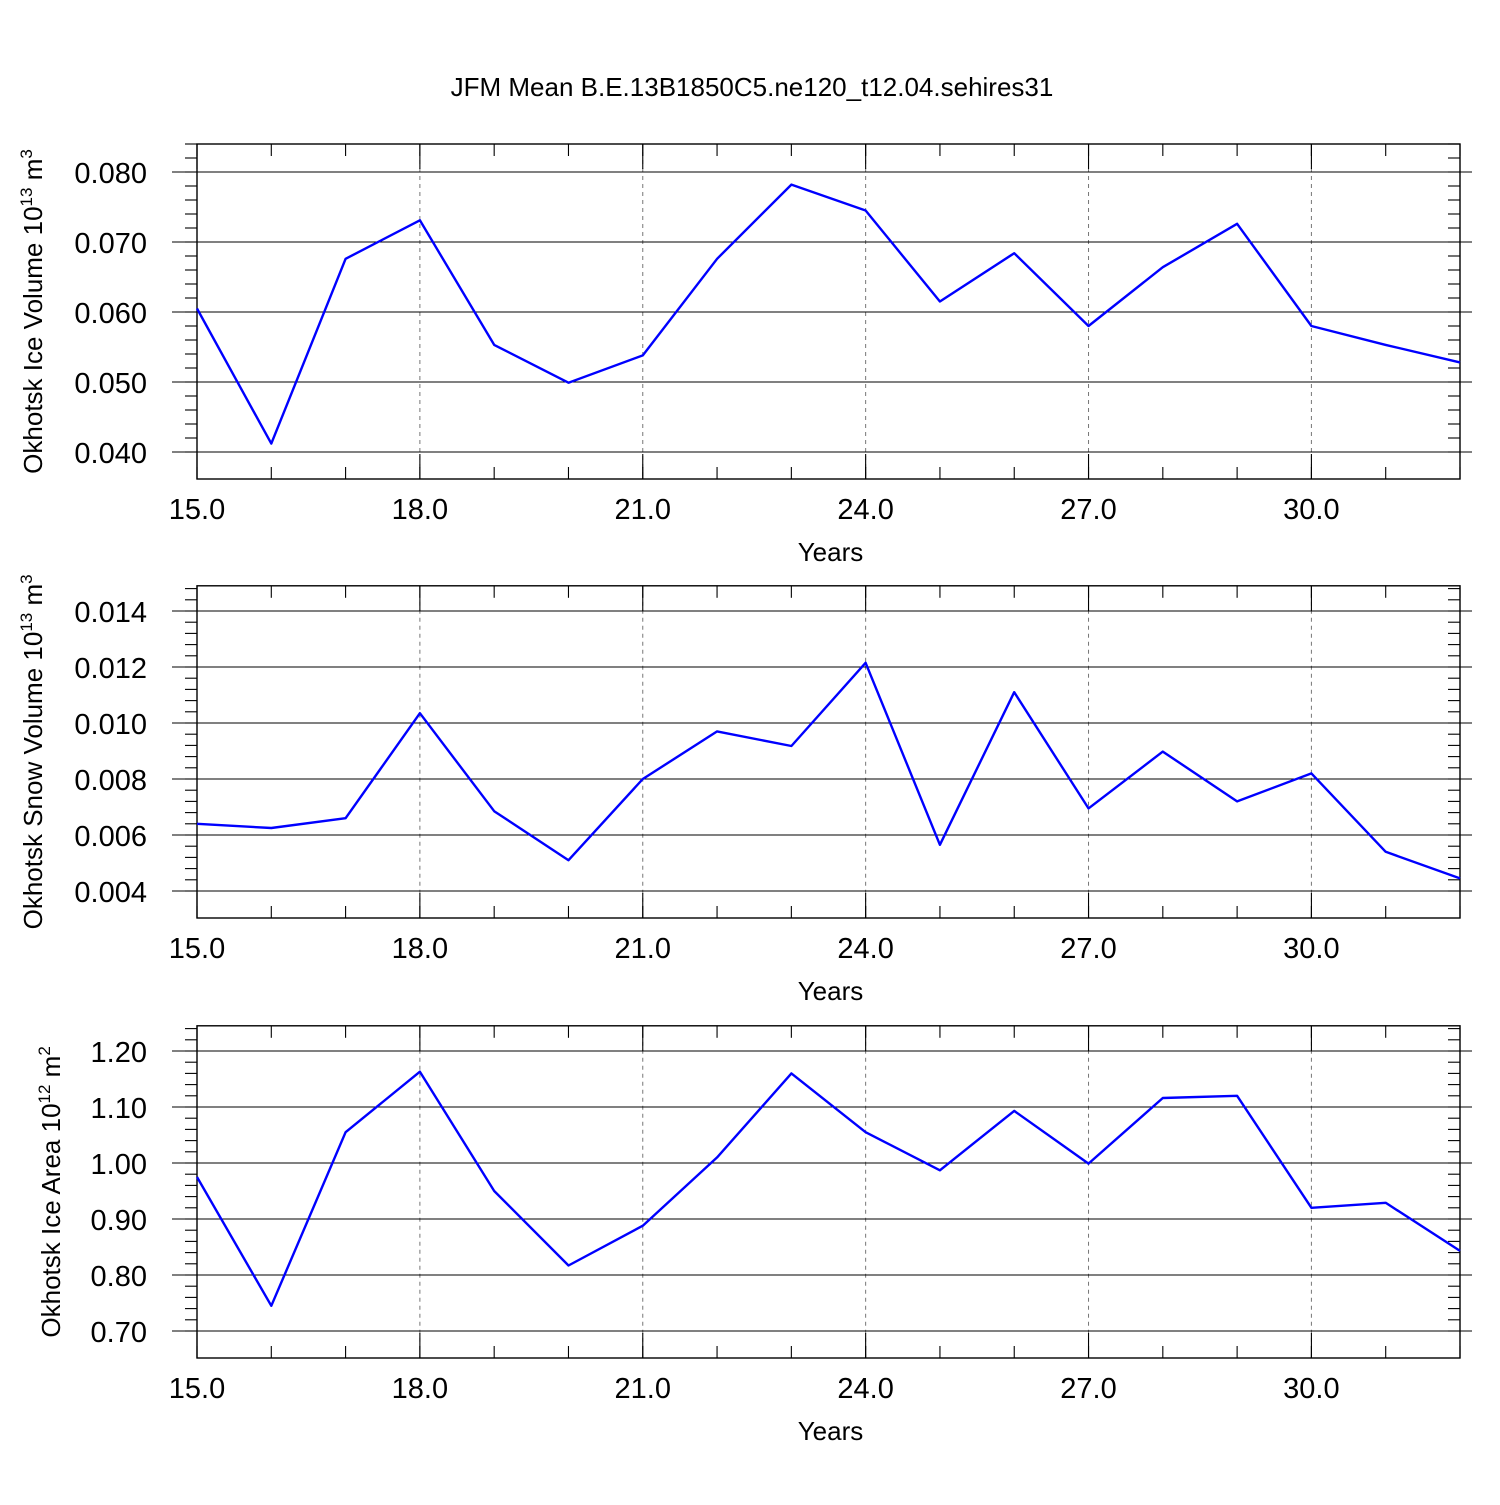 This screenshot has width=1500, height=1505. I want to click on panel-3-y-axis-title-part-2: m, so click(51, 1070).